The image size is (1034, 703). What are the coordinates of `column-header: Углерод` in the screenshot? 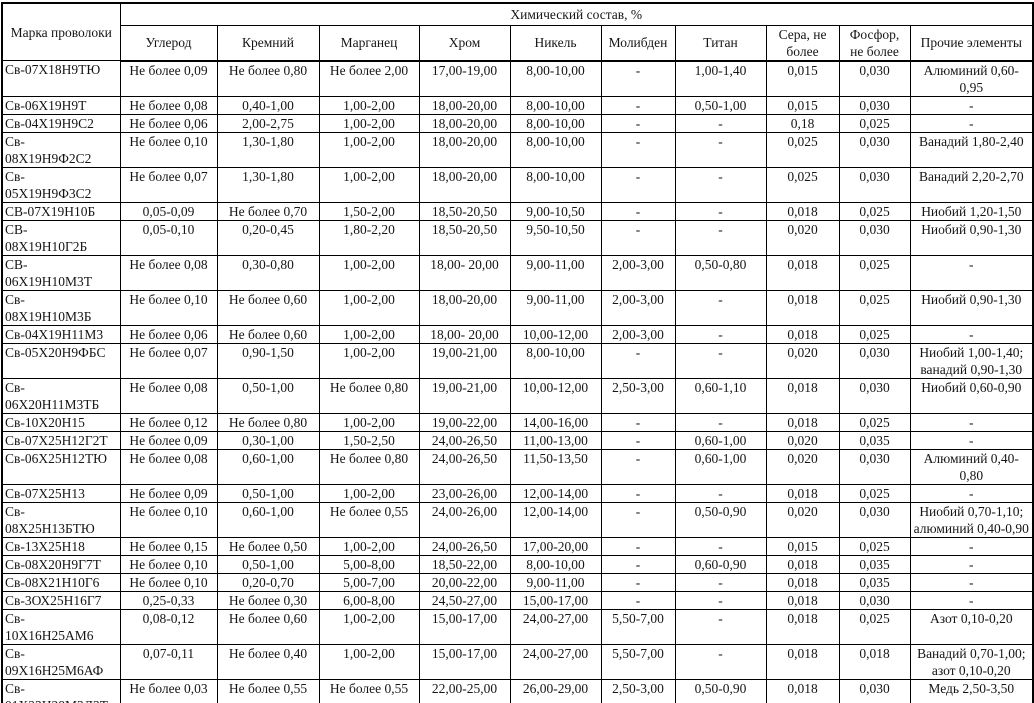 It's located at (168, 43).